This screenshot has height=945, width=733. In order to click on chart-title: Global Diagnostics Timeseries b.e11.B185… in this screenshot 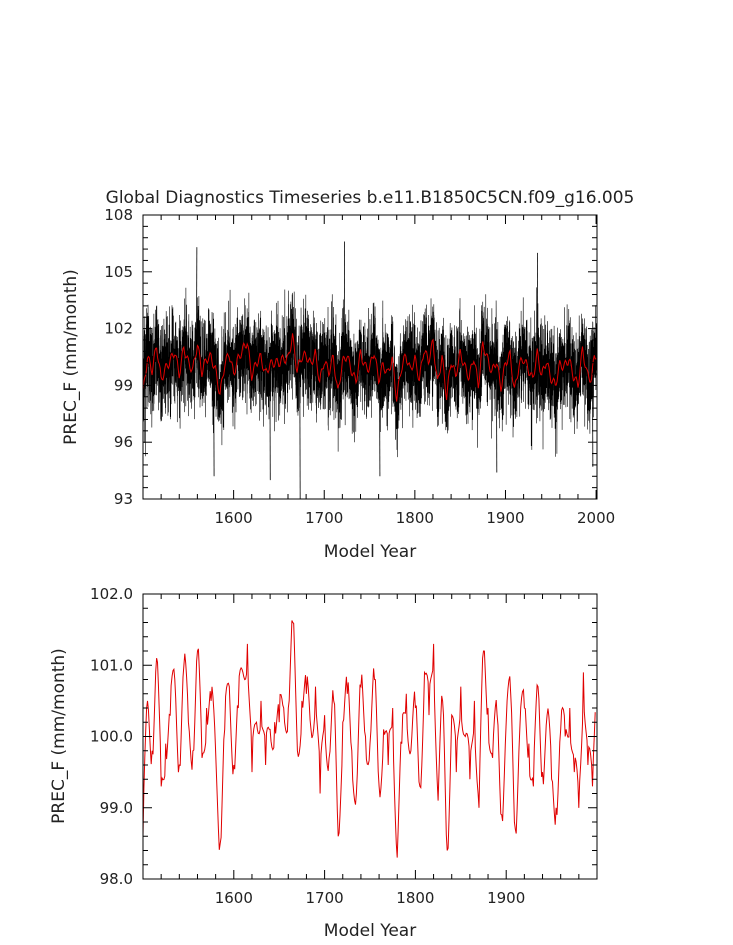, I will do `click(370, 198)`.